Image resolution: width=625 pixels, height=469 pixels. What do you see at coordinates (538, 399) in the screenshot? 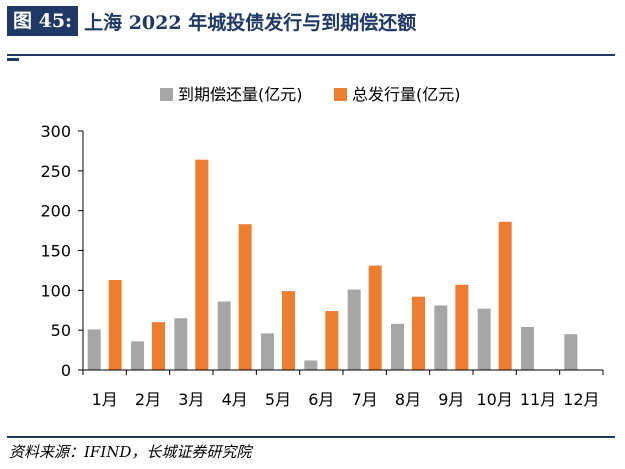
I see `x-tick-label: 11月` at bounding box center [538, 399].